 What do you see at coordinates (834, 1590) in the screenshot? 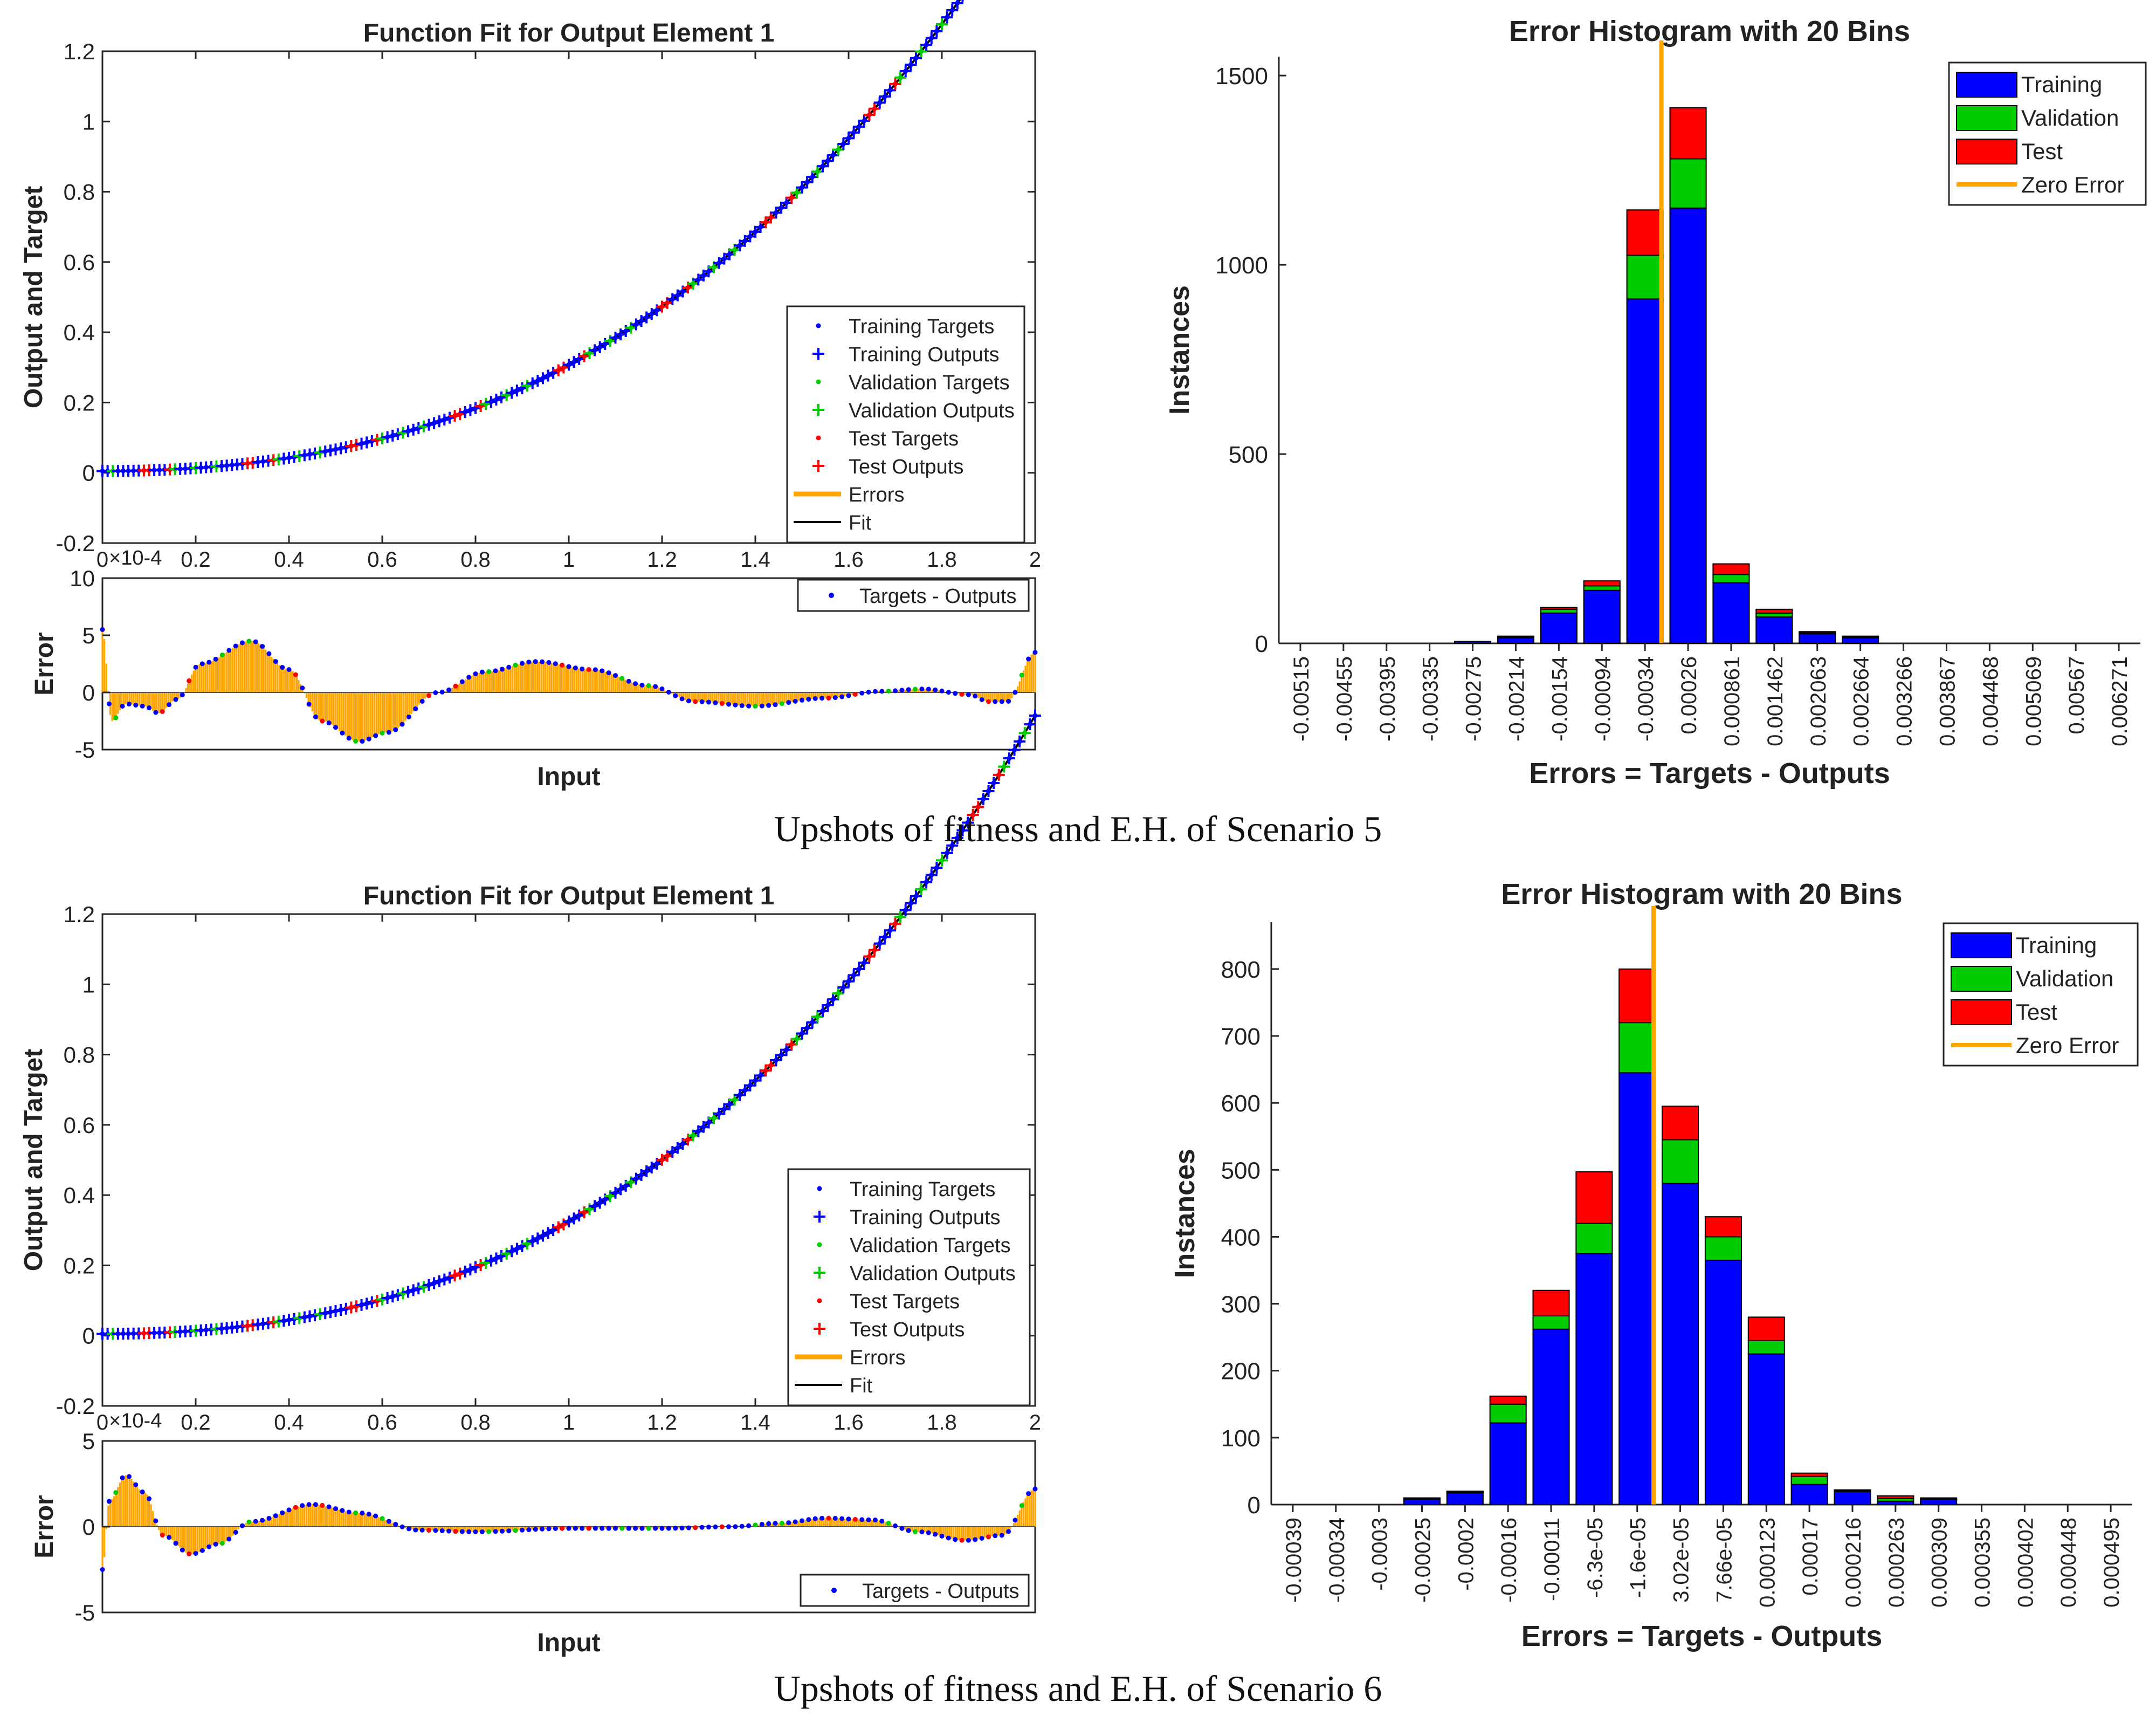
I see `error-legend-swatch` at bounding box center [834, 1590].